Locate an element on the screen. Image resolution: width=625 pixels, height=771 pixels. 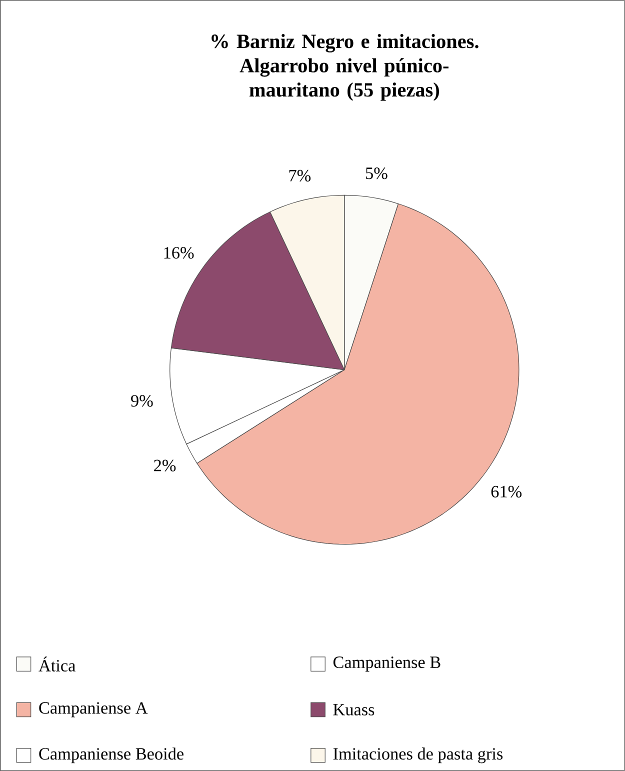
data-label: 7% is located at coordinates (300, 176).